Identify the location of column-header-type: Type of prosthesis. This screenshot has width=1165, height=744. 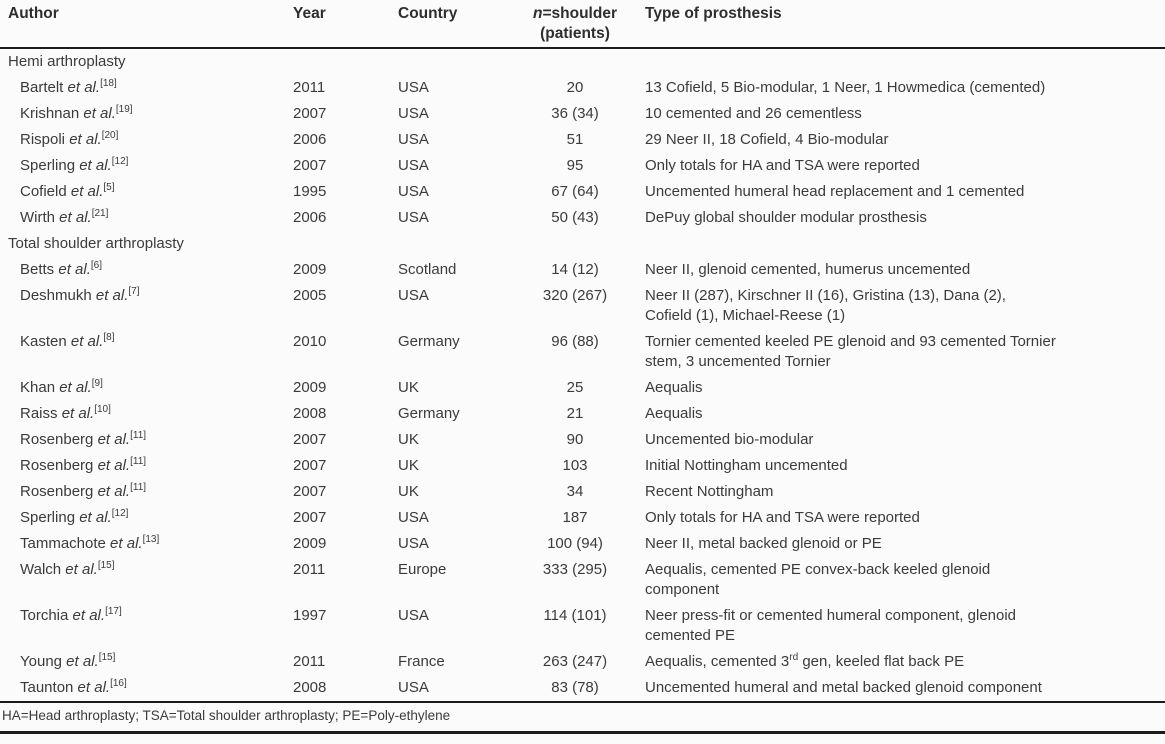
(713, 13).